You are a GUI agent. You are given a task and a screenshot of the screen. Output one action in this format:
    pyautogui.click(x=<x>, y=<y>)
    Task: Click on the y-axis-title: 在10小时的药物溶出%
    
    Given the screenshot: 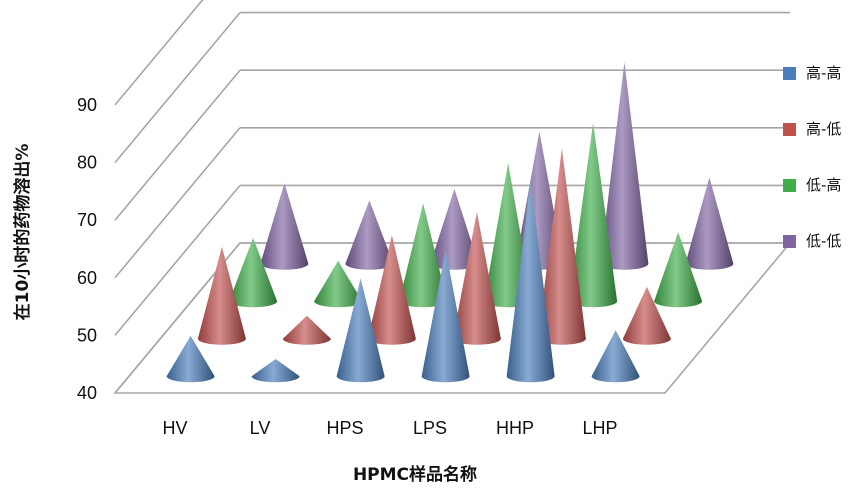 What is the action you would take?
    pyautogui.click(x=22, y=232)
    